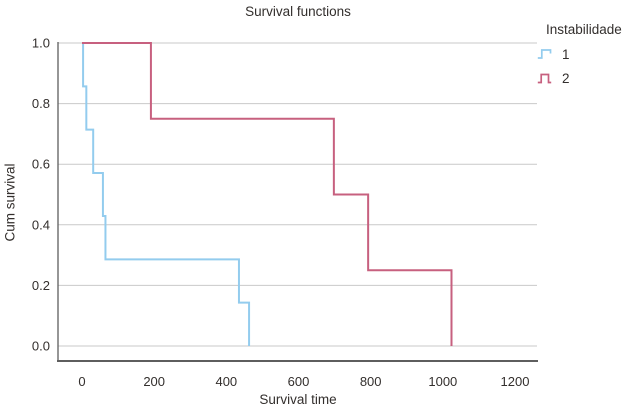 The height and width of the screenshot is (414, 644). Describe the element at coordinates (41, 346) in the screenshot. I see `y-tick-label: 0.0` at that location.